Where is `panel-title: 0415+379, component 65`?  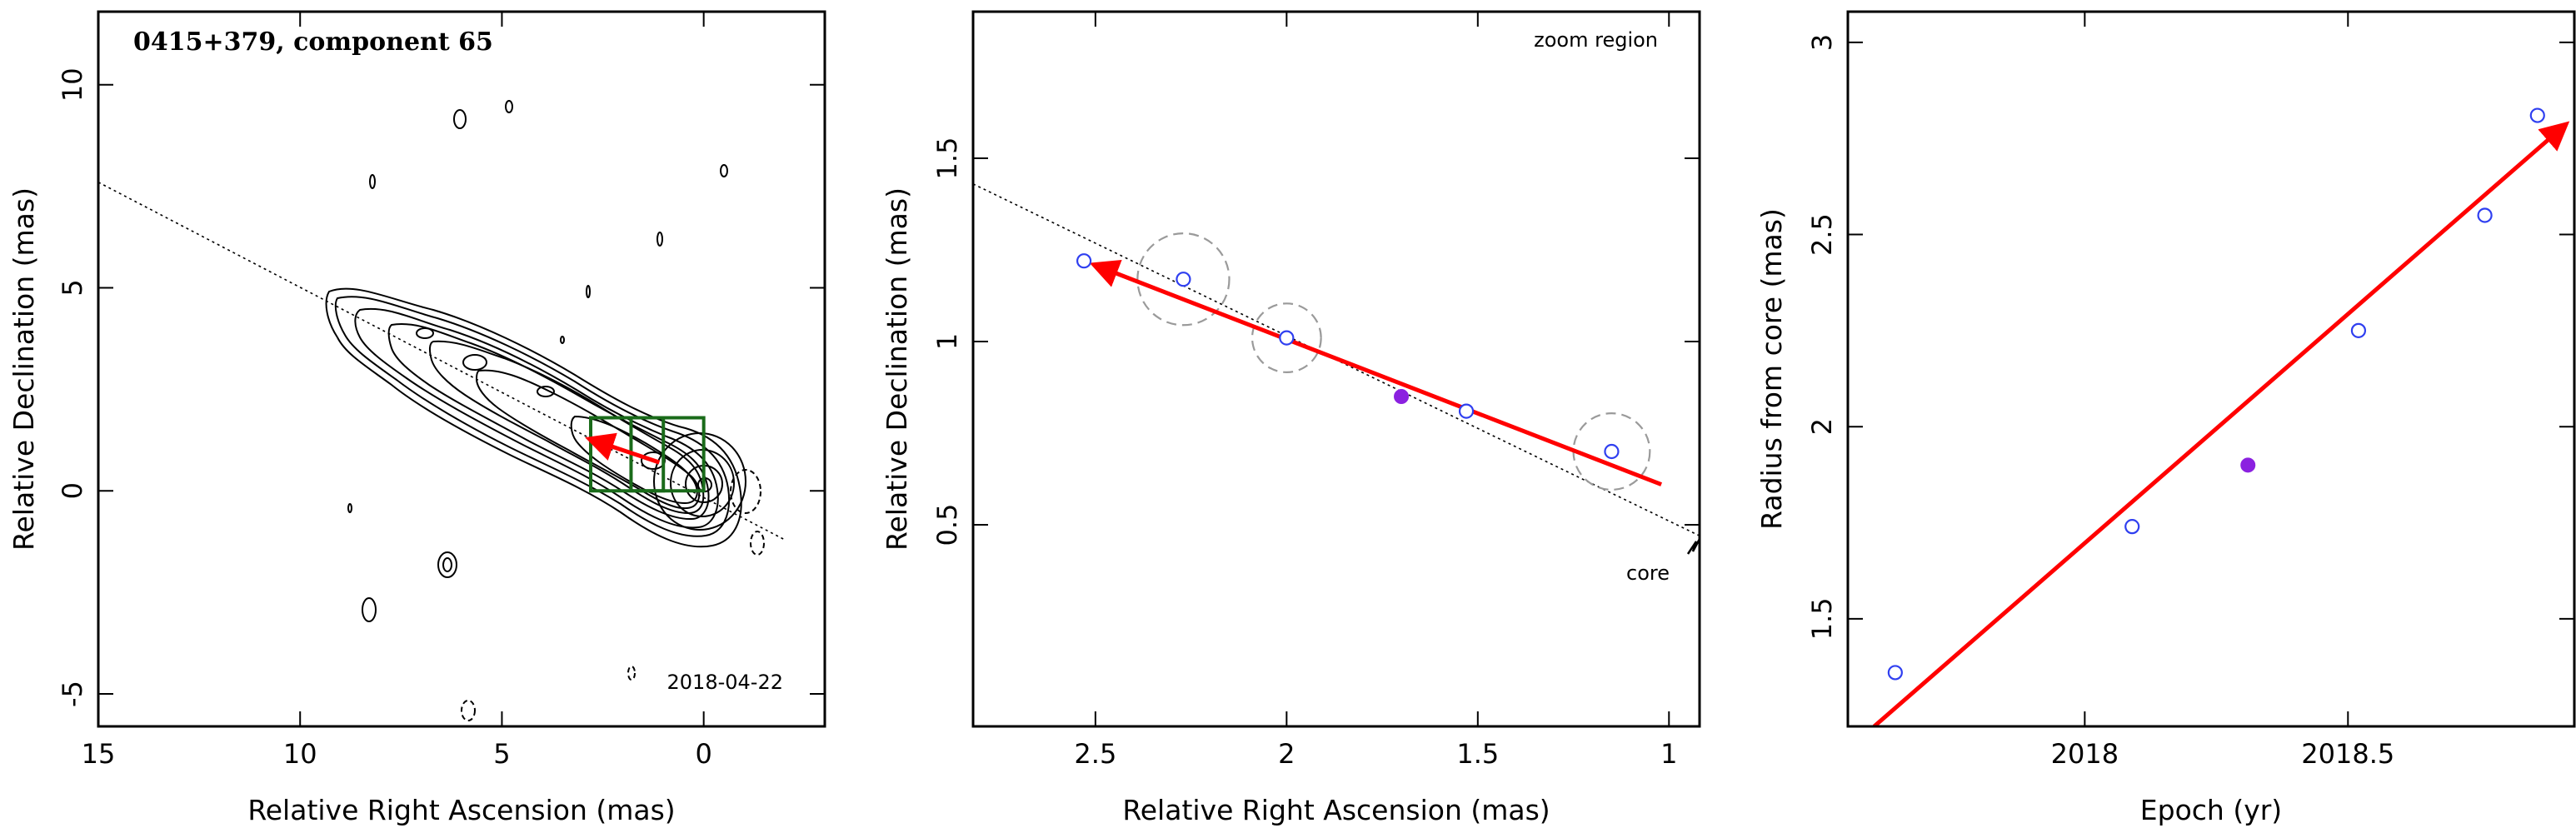 panel-title: 0415+379, component 65 is located at coordinates (313, 42).